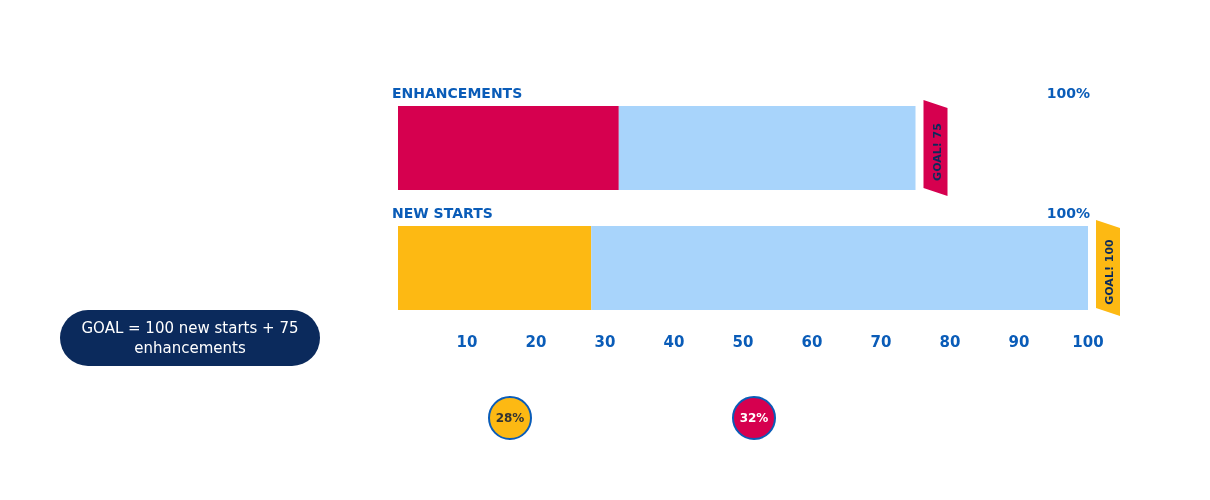 This screenshot has width=1210, height=500. Describe the element at coordinates (812, 341) in the screenshot. I see `x-tick-label: 60` at that location.